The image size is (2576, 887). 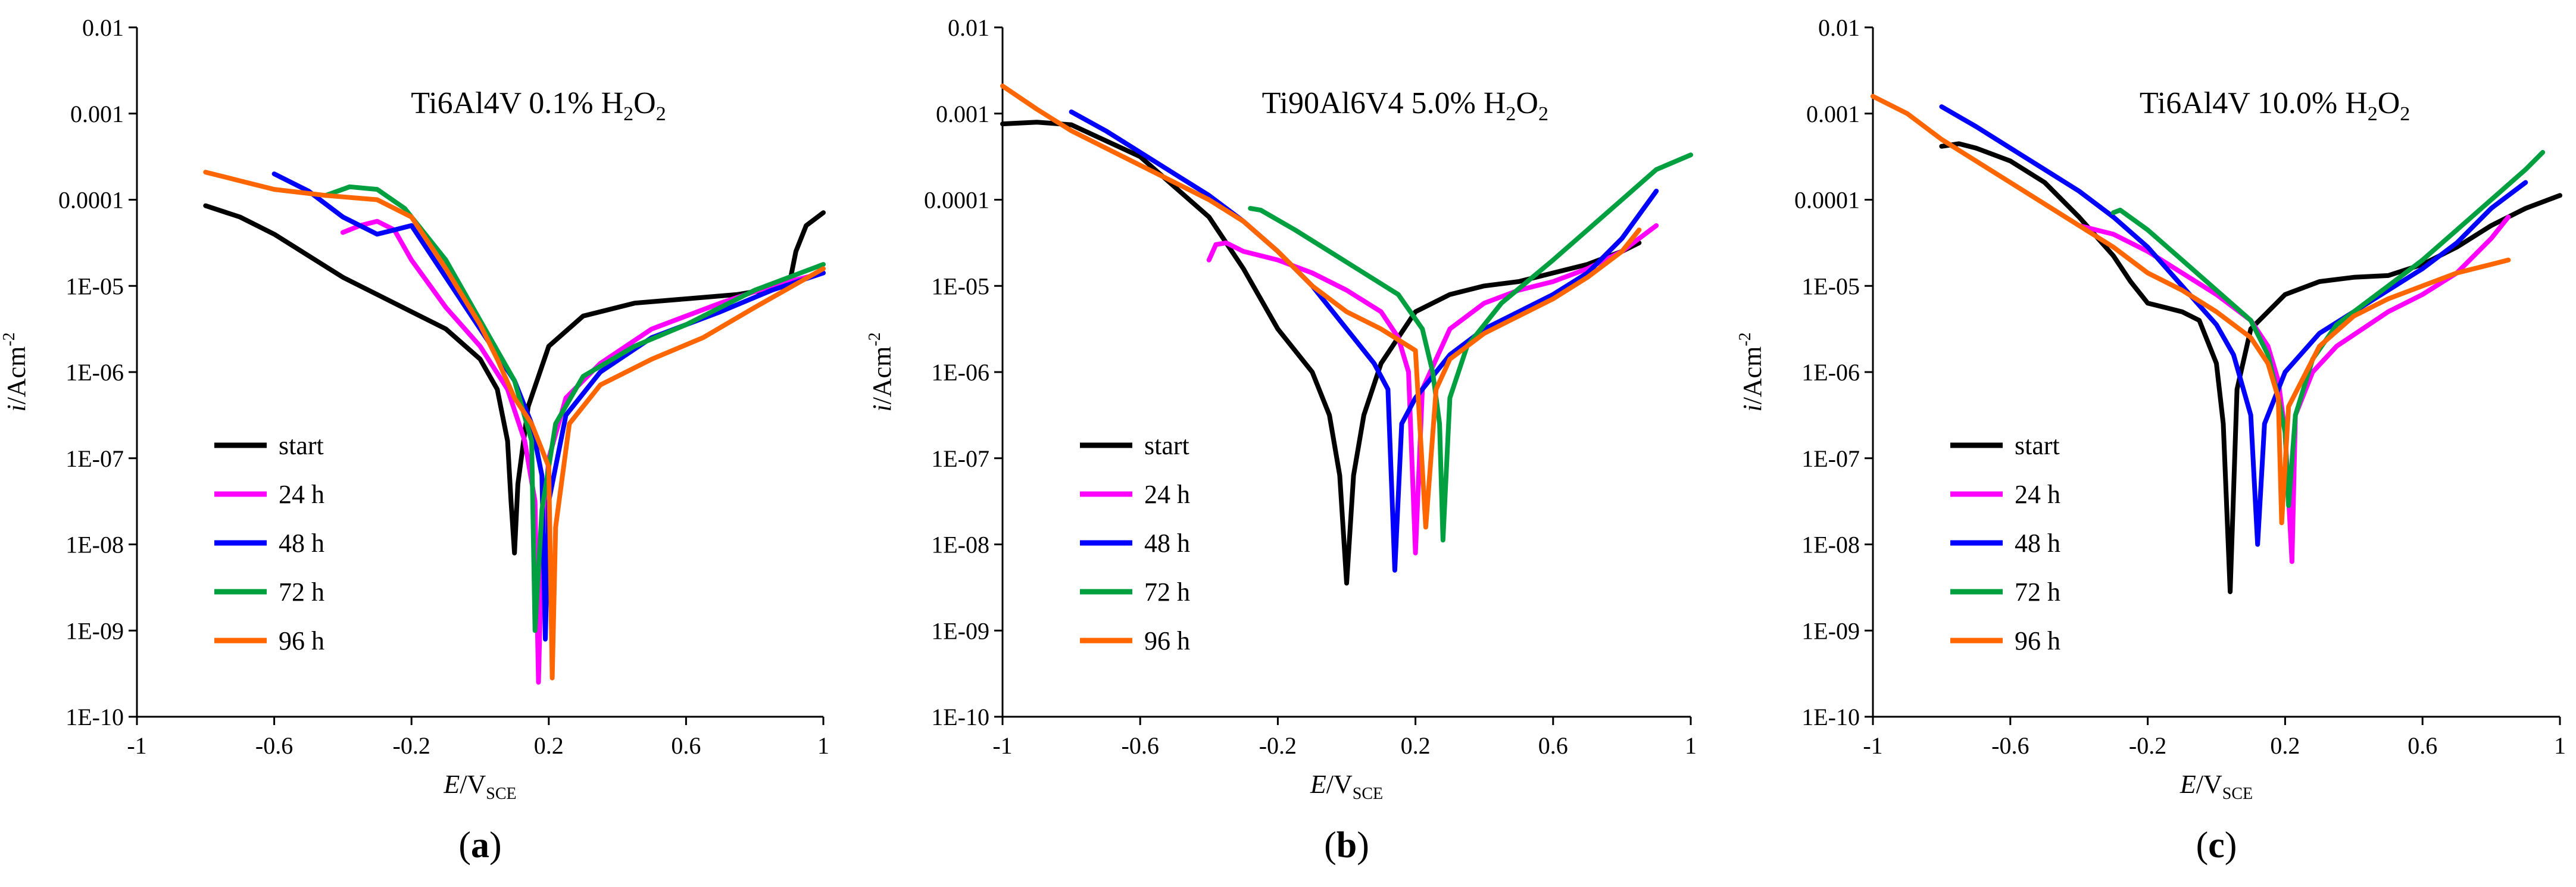 What do you see at coordinates (1405, 105) in the screenshot?
I see `panel-title: Ti90Al6V4 5.0% H2O2` at bounding box center [1405, 105].